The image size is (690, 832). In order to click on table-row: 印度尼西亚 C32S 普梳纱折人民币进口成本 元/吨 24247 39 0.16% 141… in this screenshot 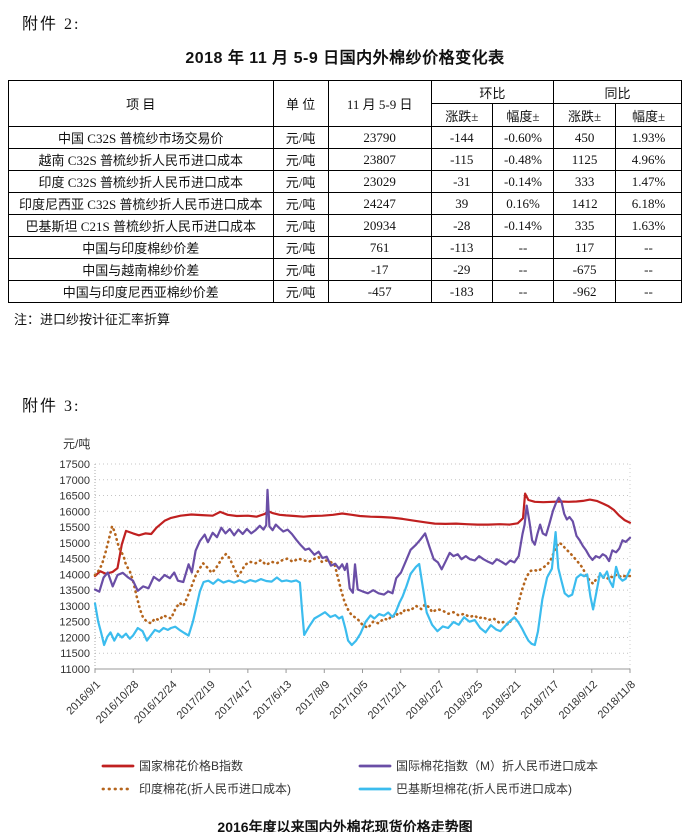, I will do `click(345, 203)`.